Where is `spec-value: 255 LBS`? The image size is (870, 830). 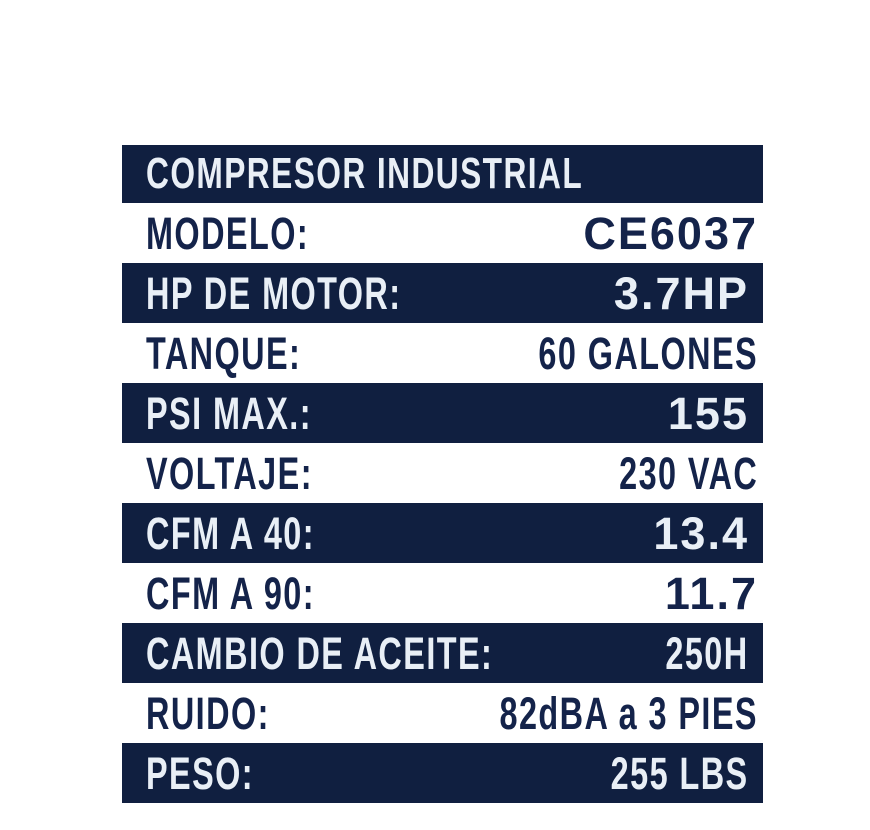
spec-value: 255 LBS is located at coordinates (680, 773).